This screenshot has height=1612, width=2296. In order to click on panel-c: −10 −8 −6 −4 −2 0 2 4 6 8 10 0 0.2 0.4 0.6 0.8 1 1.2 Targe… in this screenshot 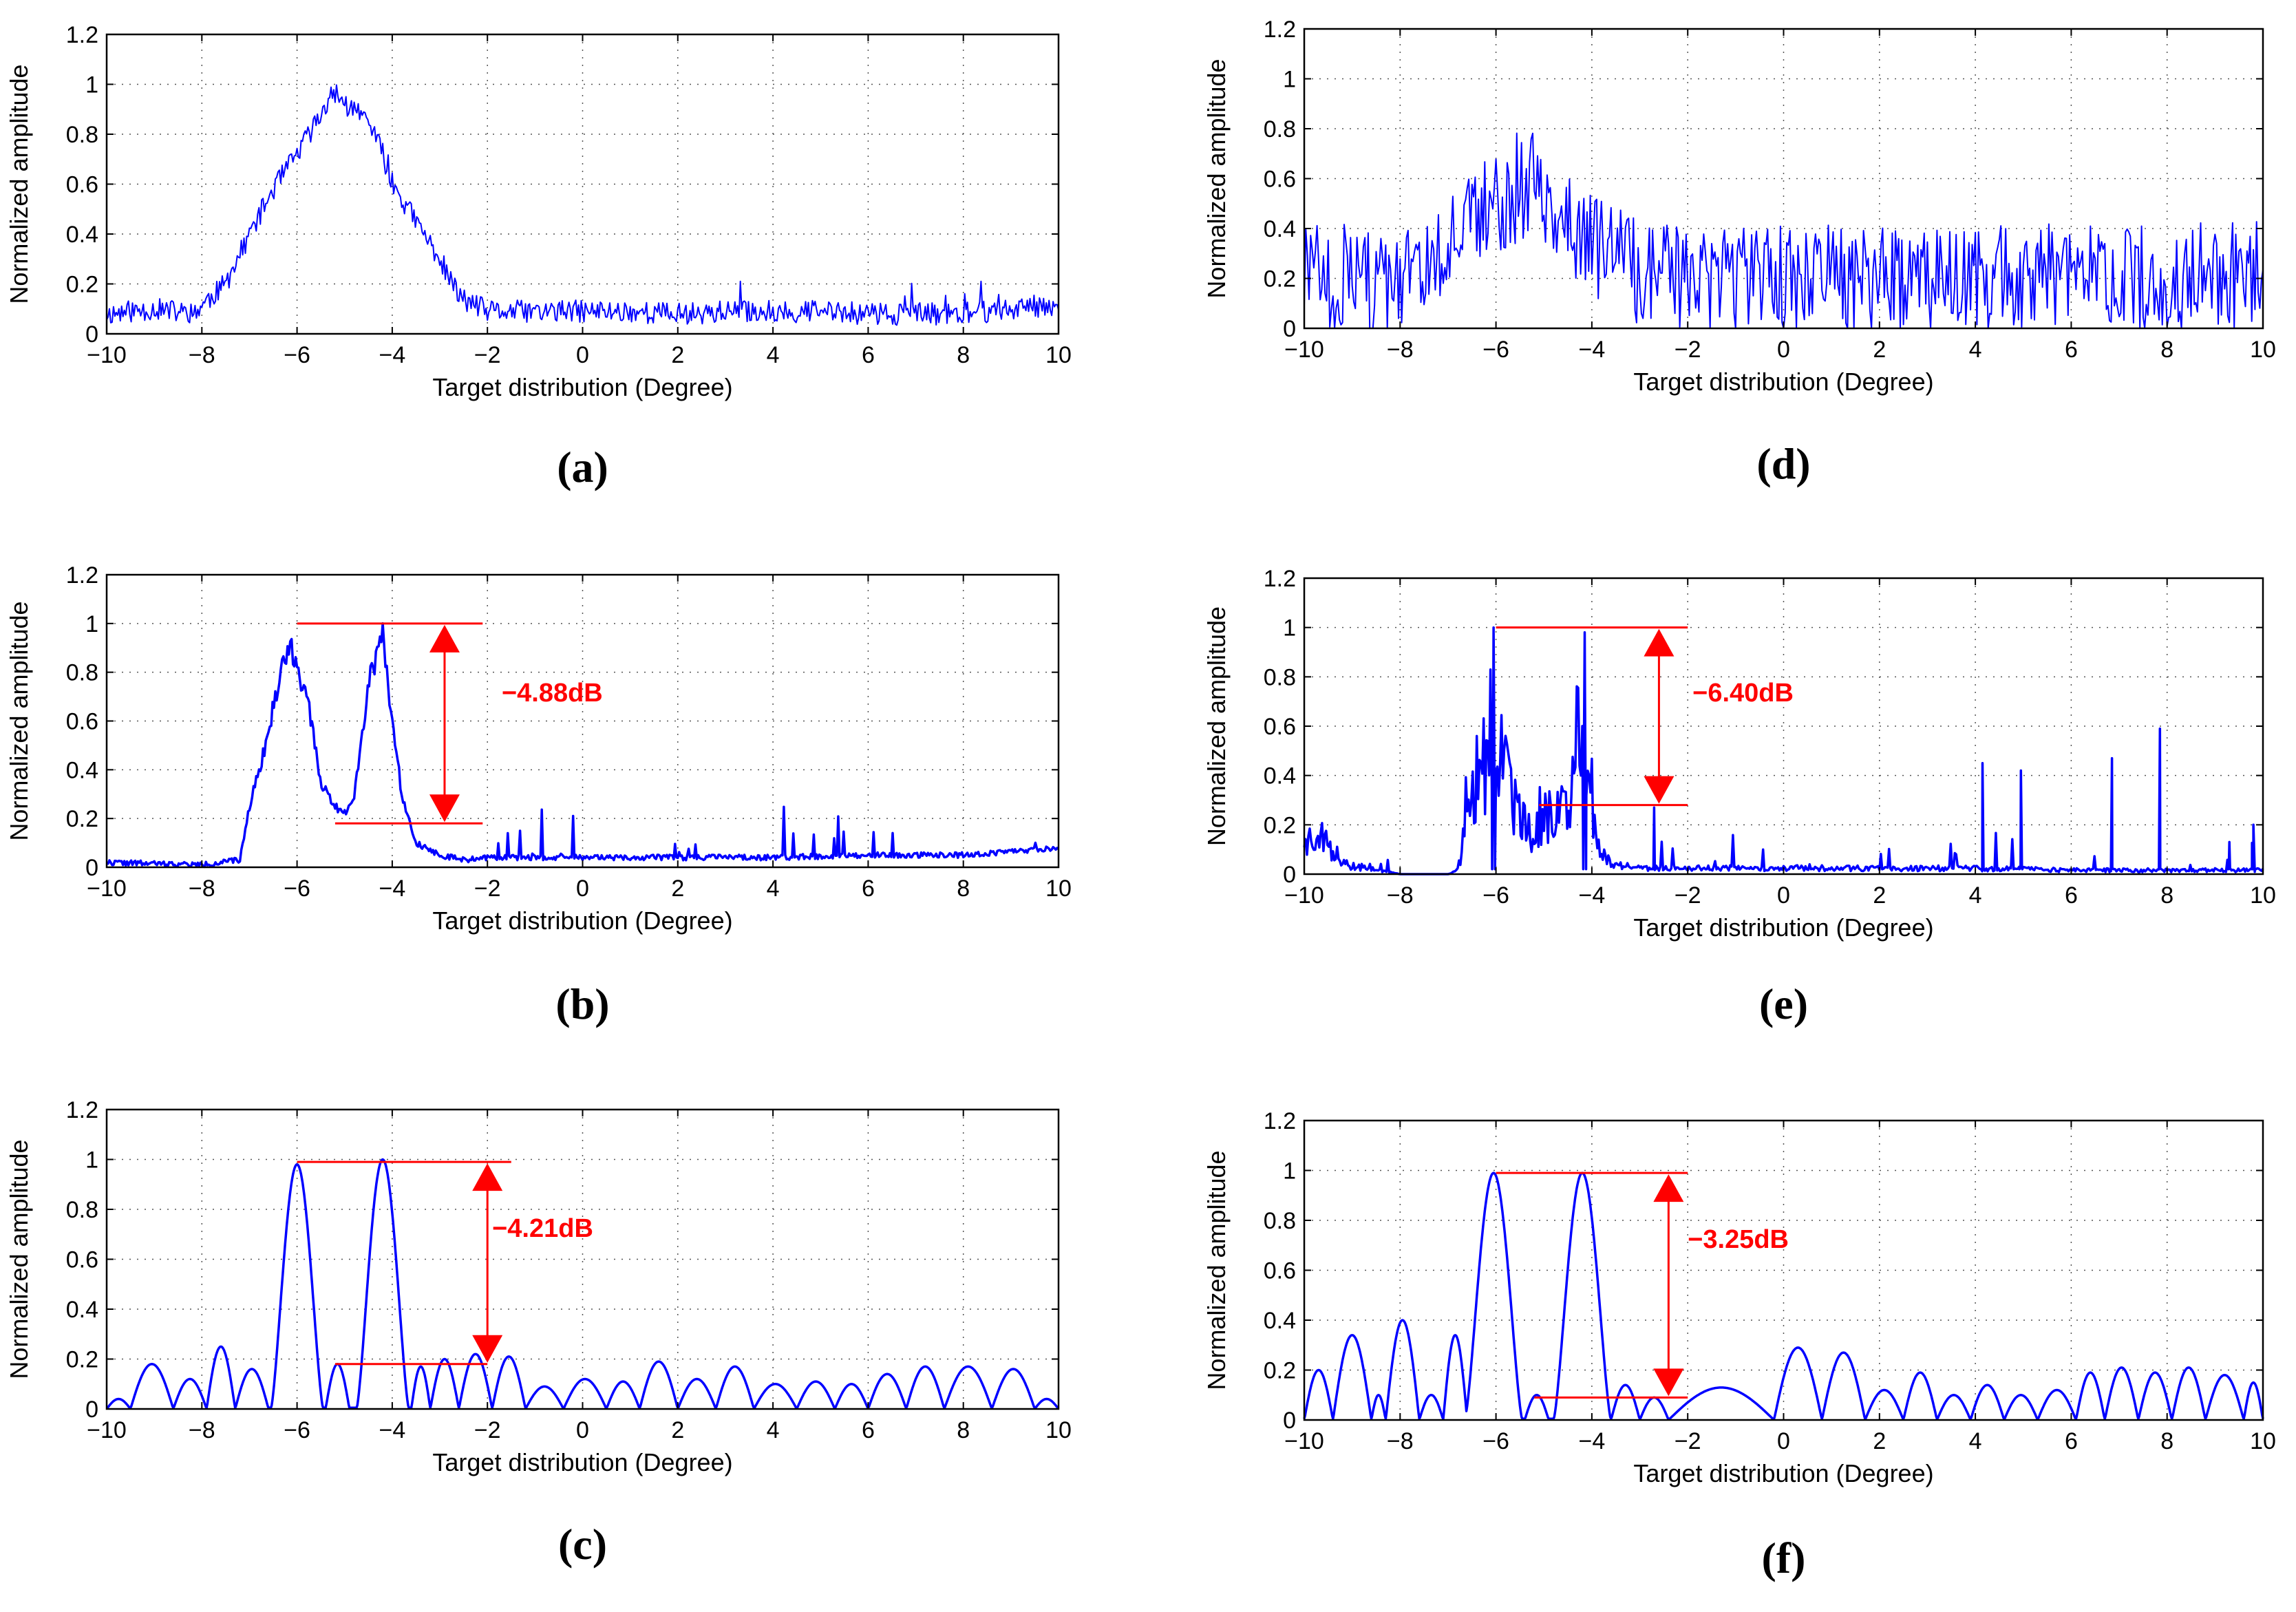, I will do `click(539, 1333)`.